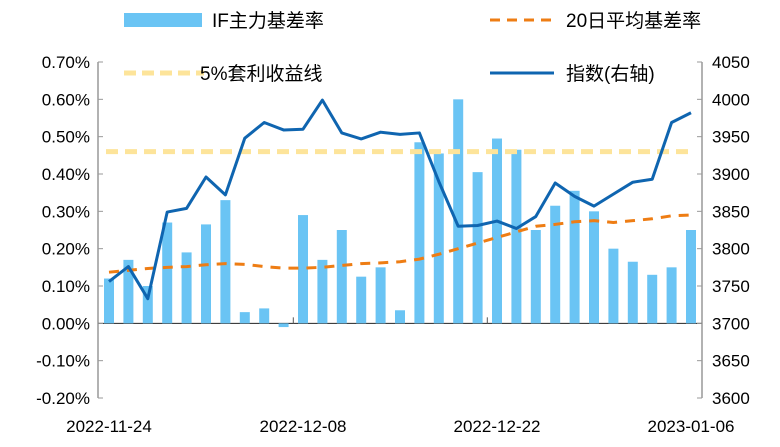 The width and height of the screenshot is (780, 447). Describe the element at coordinates (497, 426) in the screenshot. I see `x-tick-label: 2022-12-22` at that location.